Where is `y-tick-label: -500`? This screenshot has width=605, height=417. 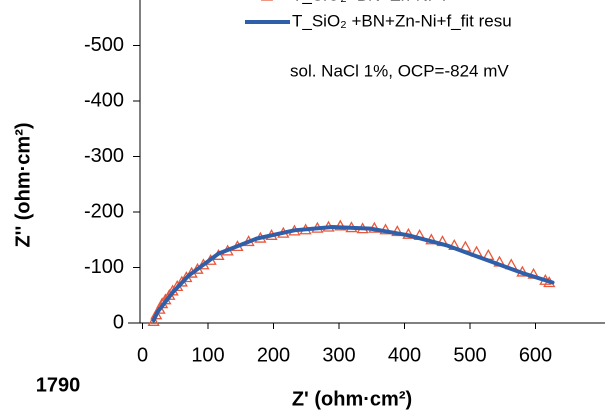
y-tick-label: -500 is located at coordinates (104, 45).